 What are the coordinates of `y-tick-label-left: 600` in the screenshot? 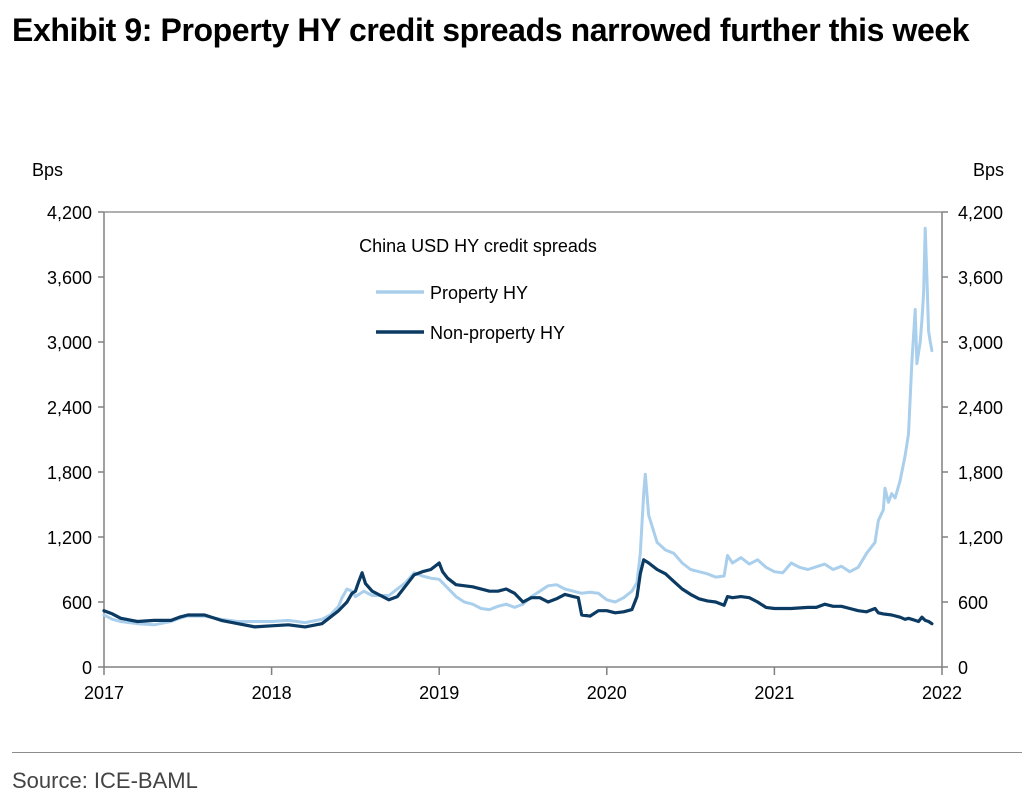 It's located at (77, 603).